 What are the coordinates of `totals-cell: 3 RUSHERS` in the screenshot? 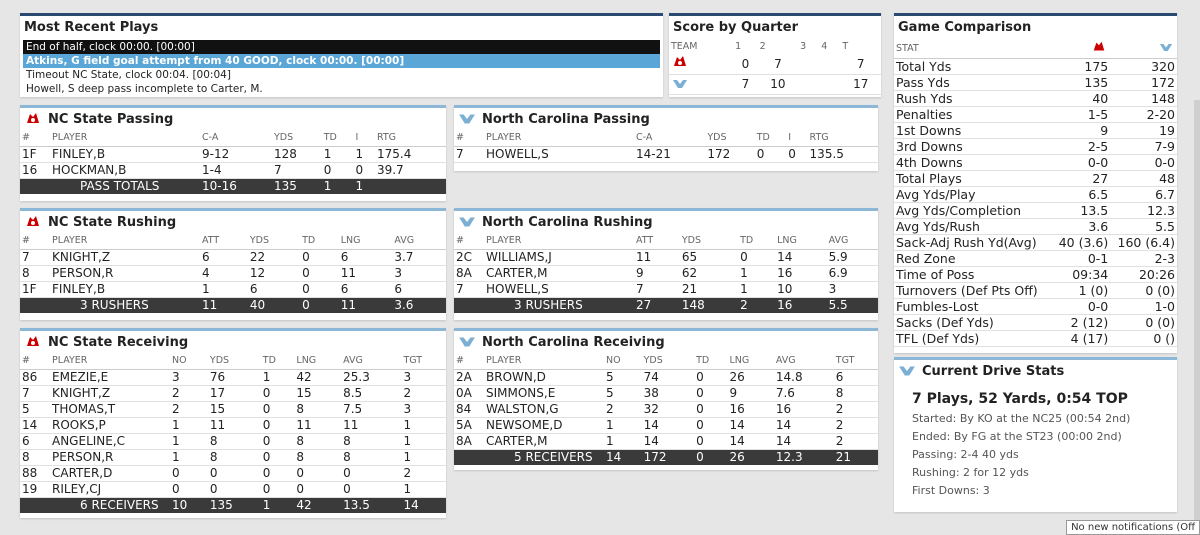 It's located at (125, 305).